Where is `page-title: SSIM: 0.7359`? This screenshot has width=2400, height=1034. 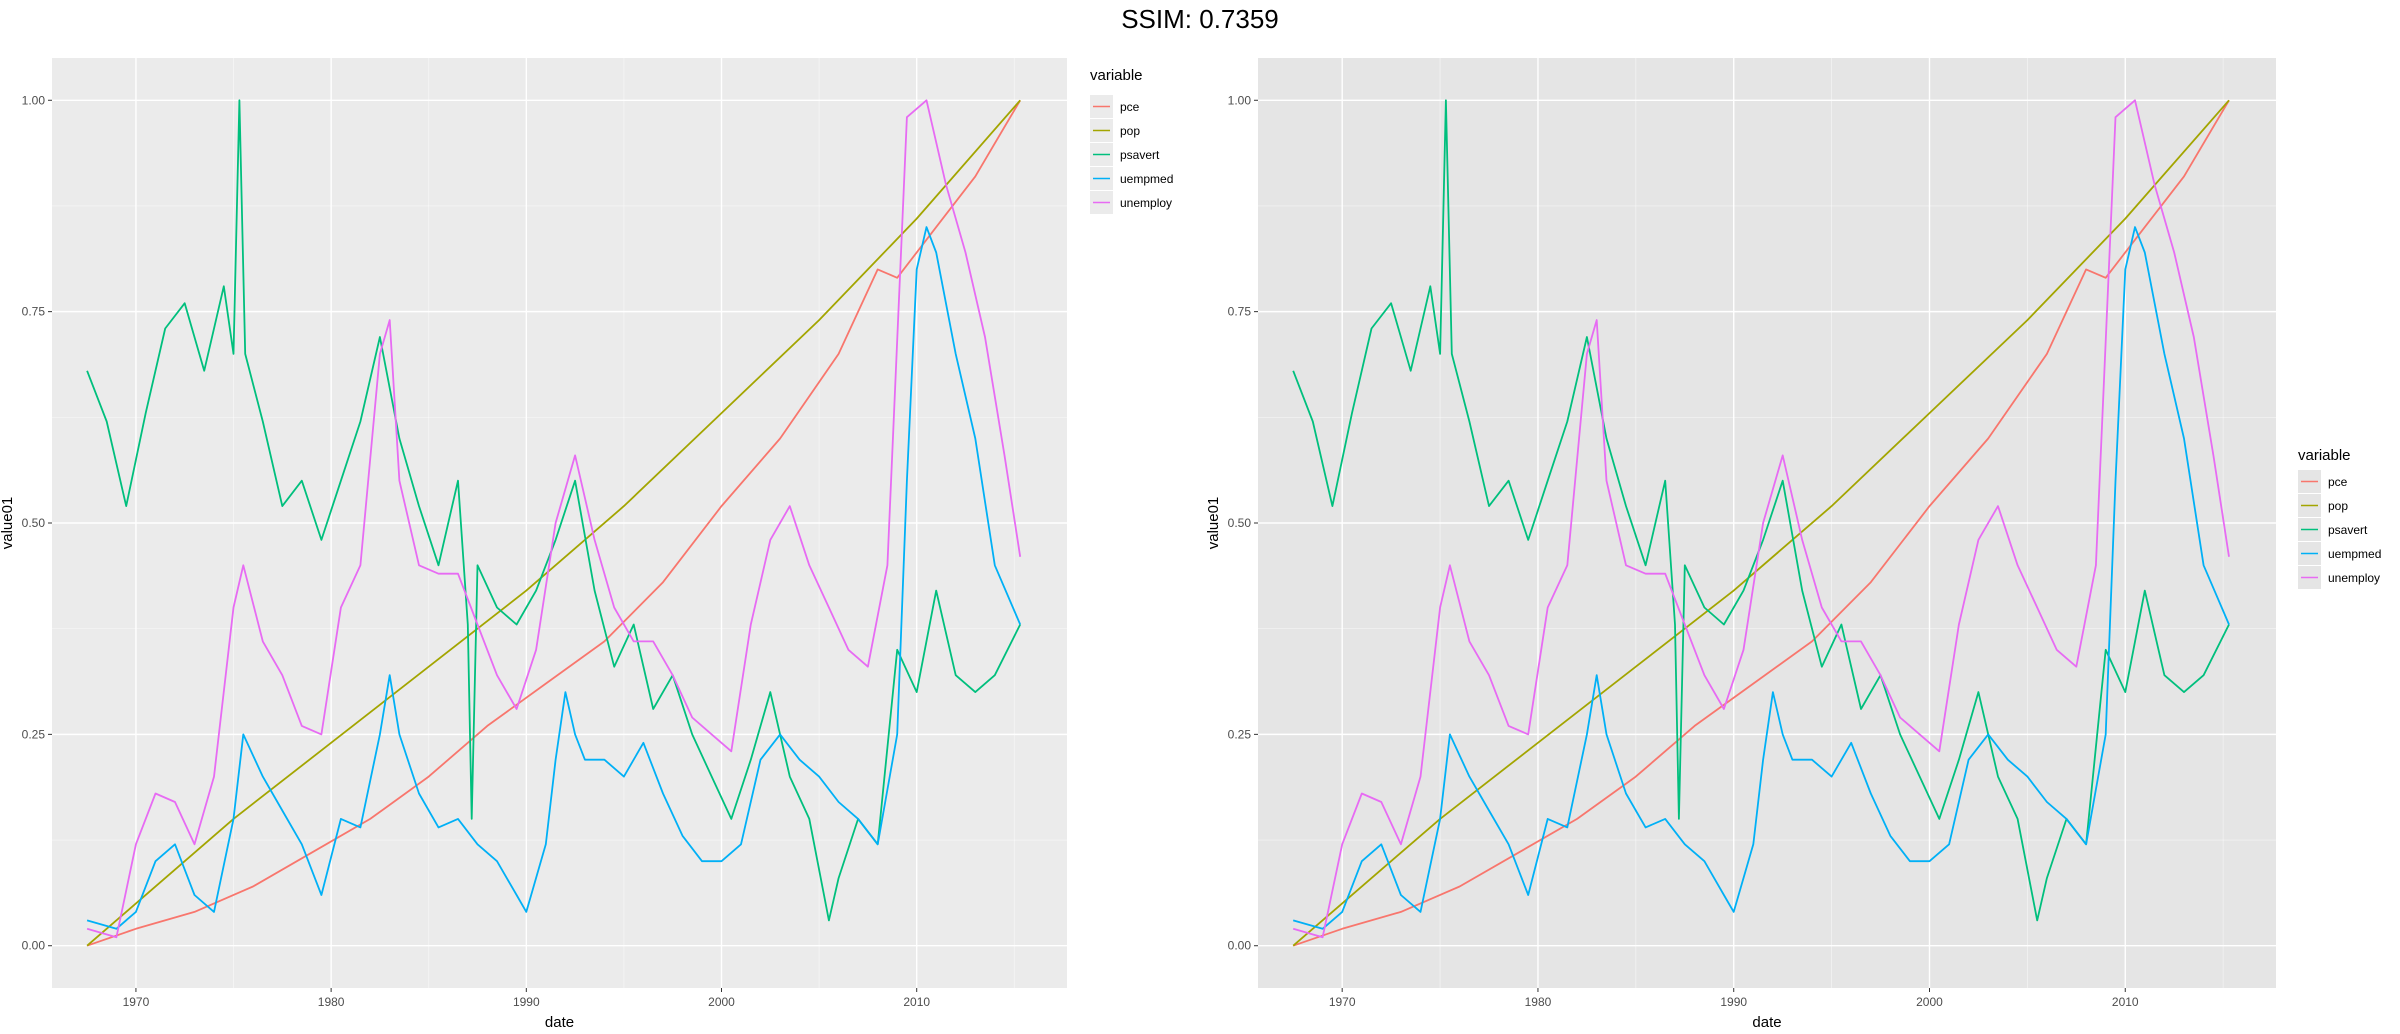 page-title: SSIM: 0.7359 is located at coordinates (1200, 19).